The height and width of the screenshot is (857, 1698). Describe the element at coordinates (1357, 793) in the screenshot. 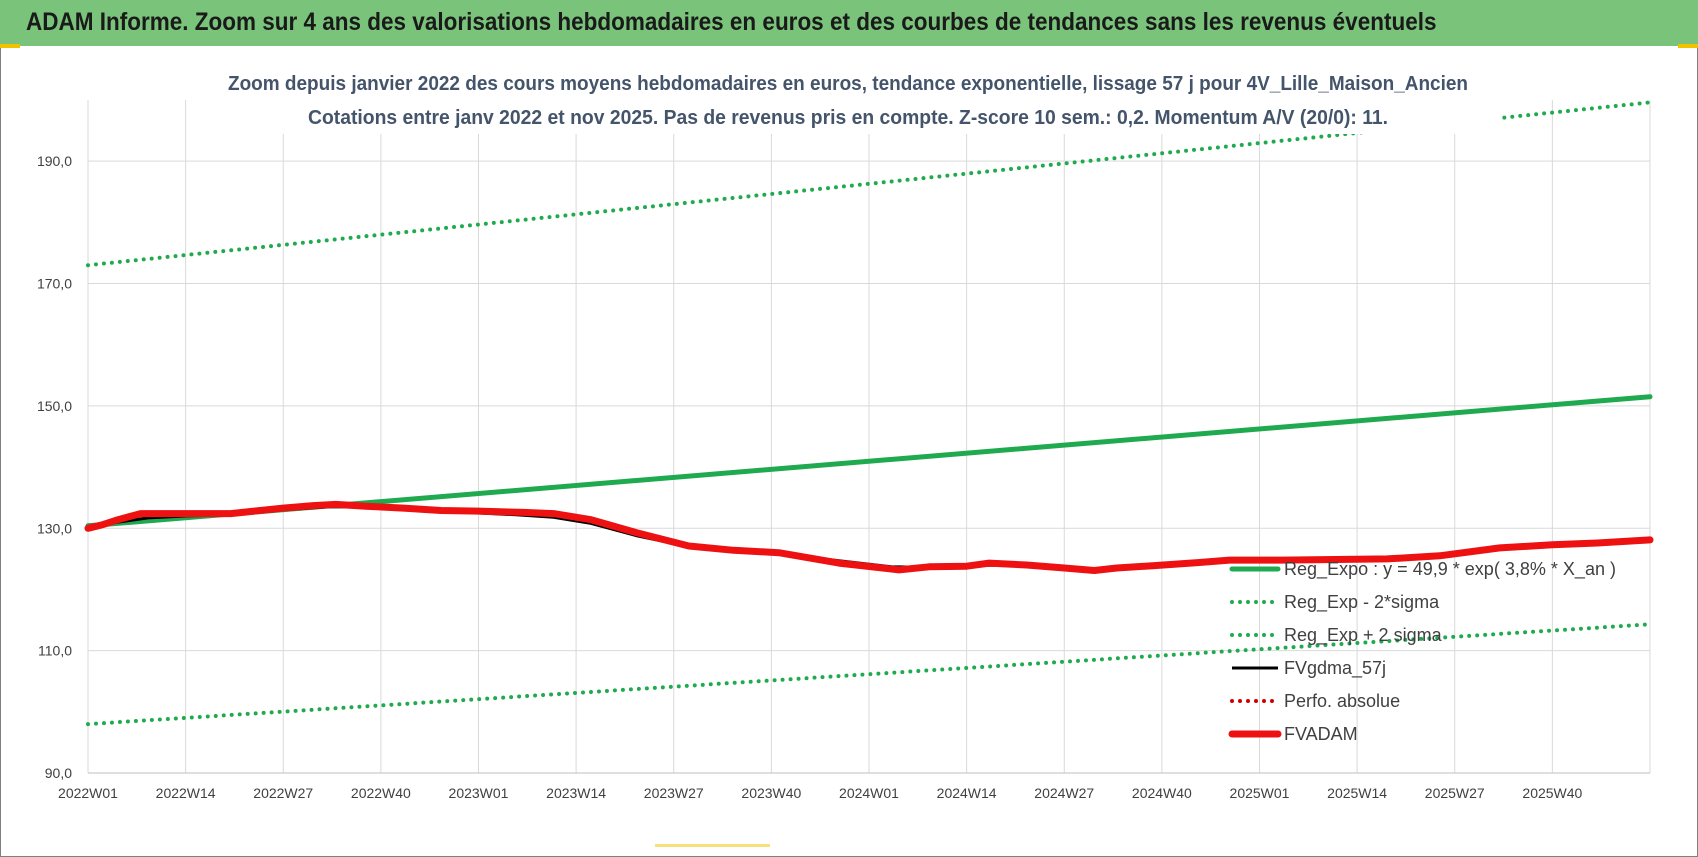

I see `x-tick-label: 2025W14` at that location.